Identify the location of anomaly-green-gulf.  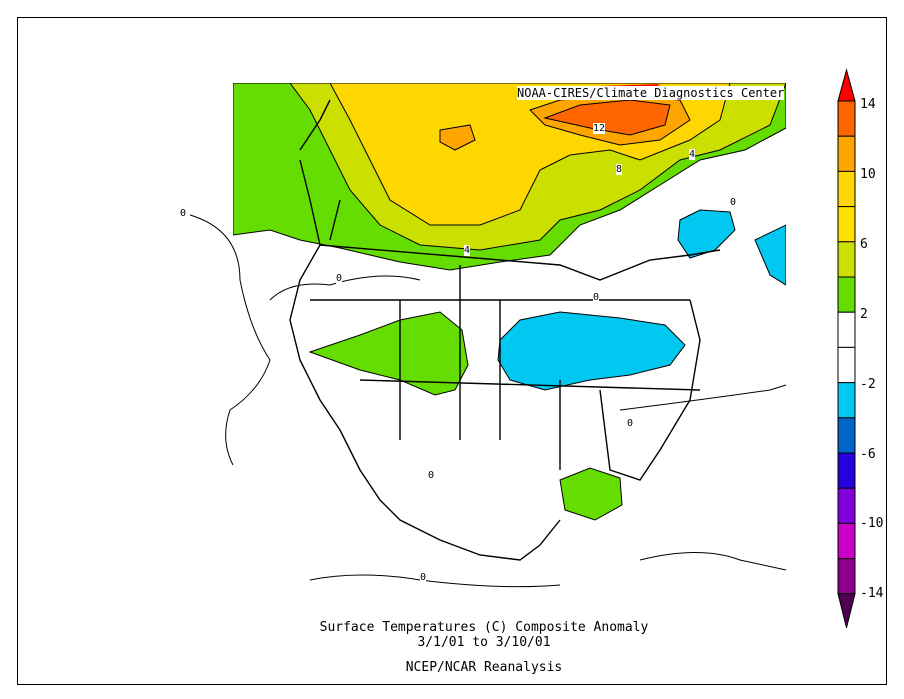
(591, 494).